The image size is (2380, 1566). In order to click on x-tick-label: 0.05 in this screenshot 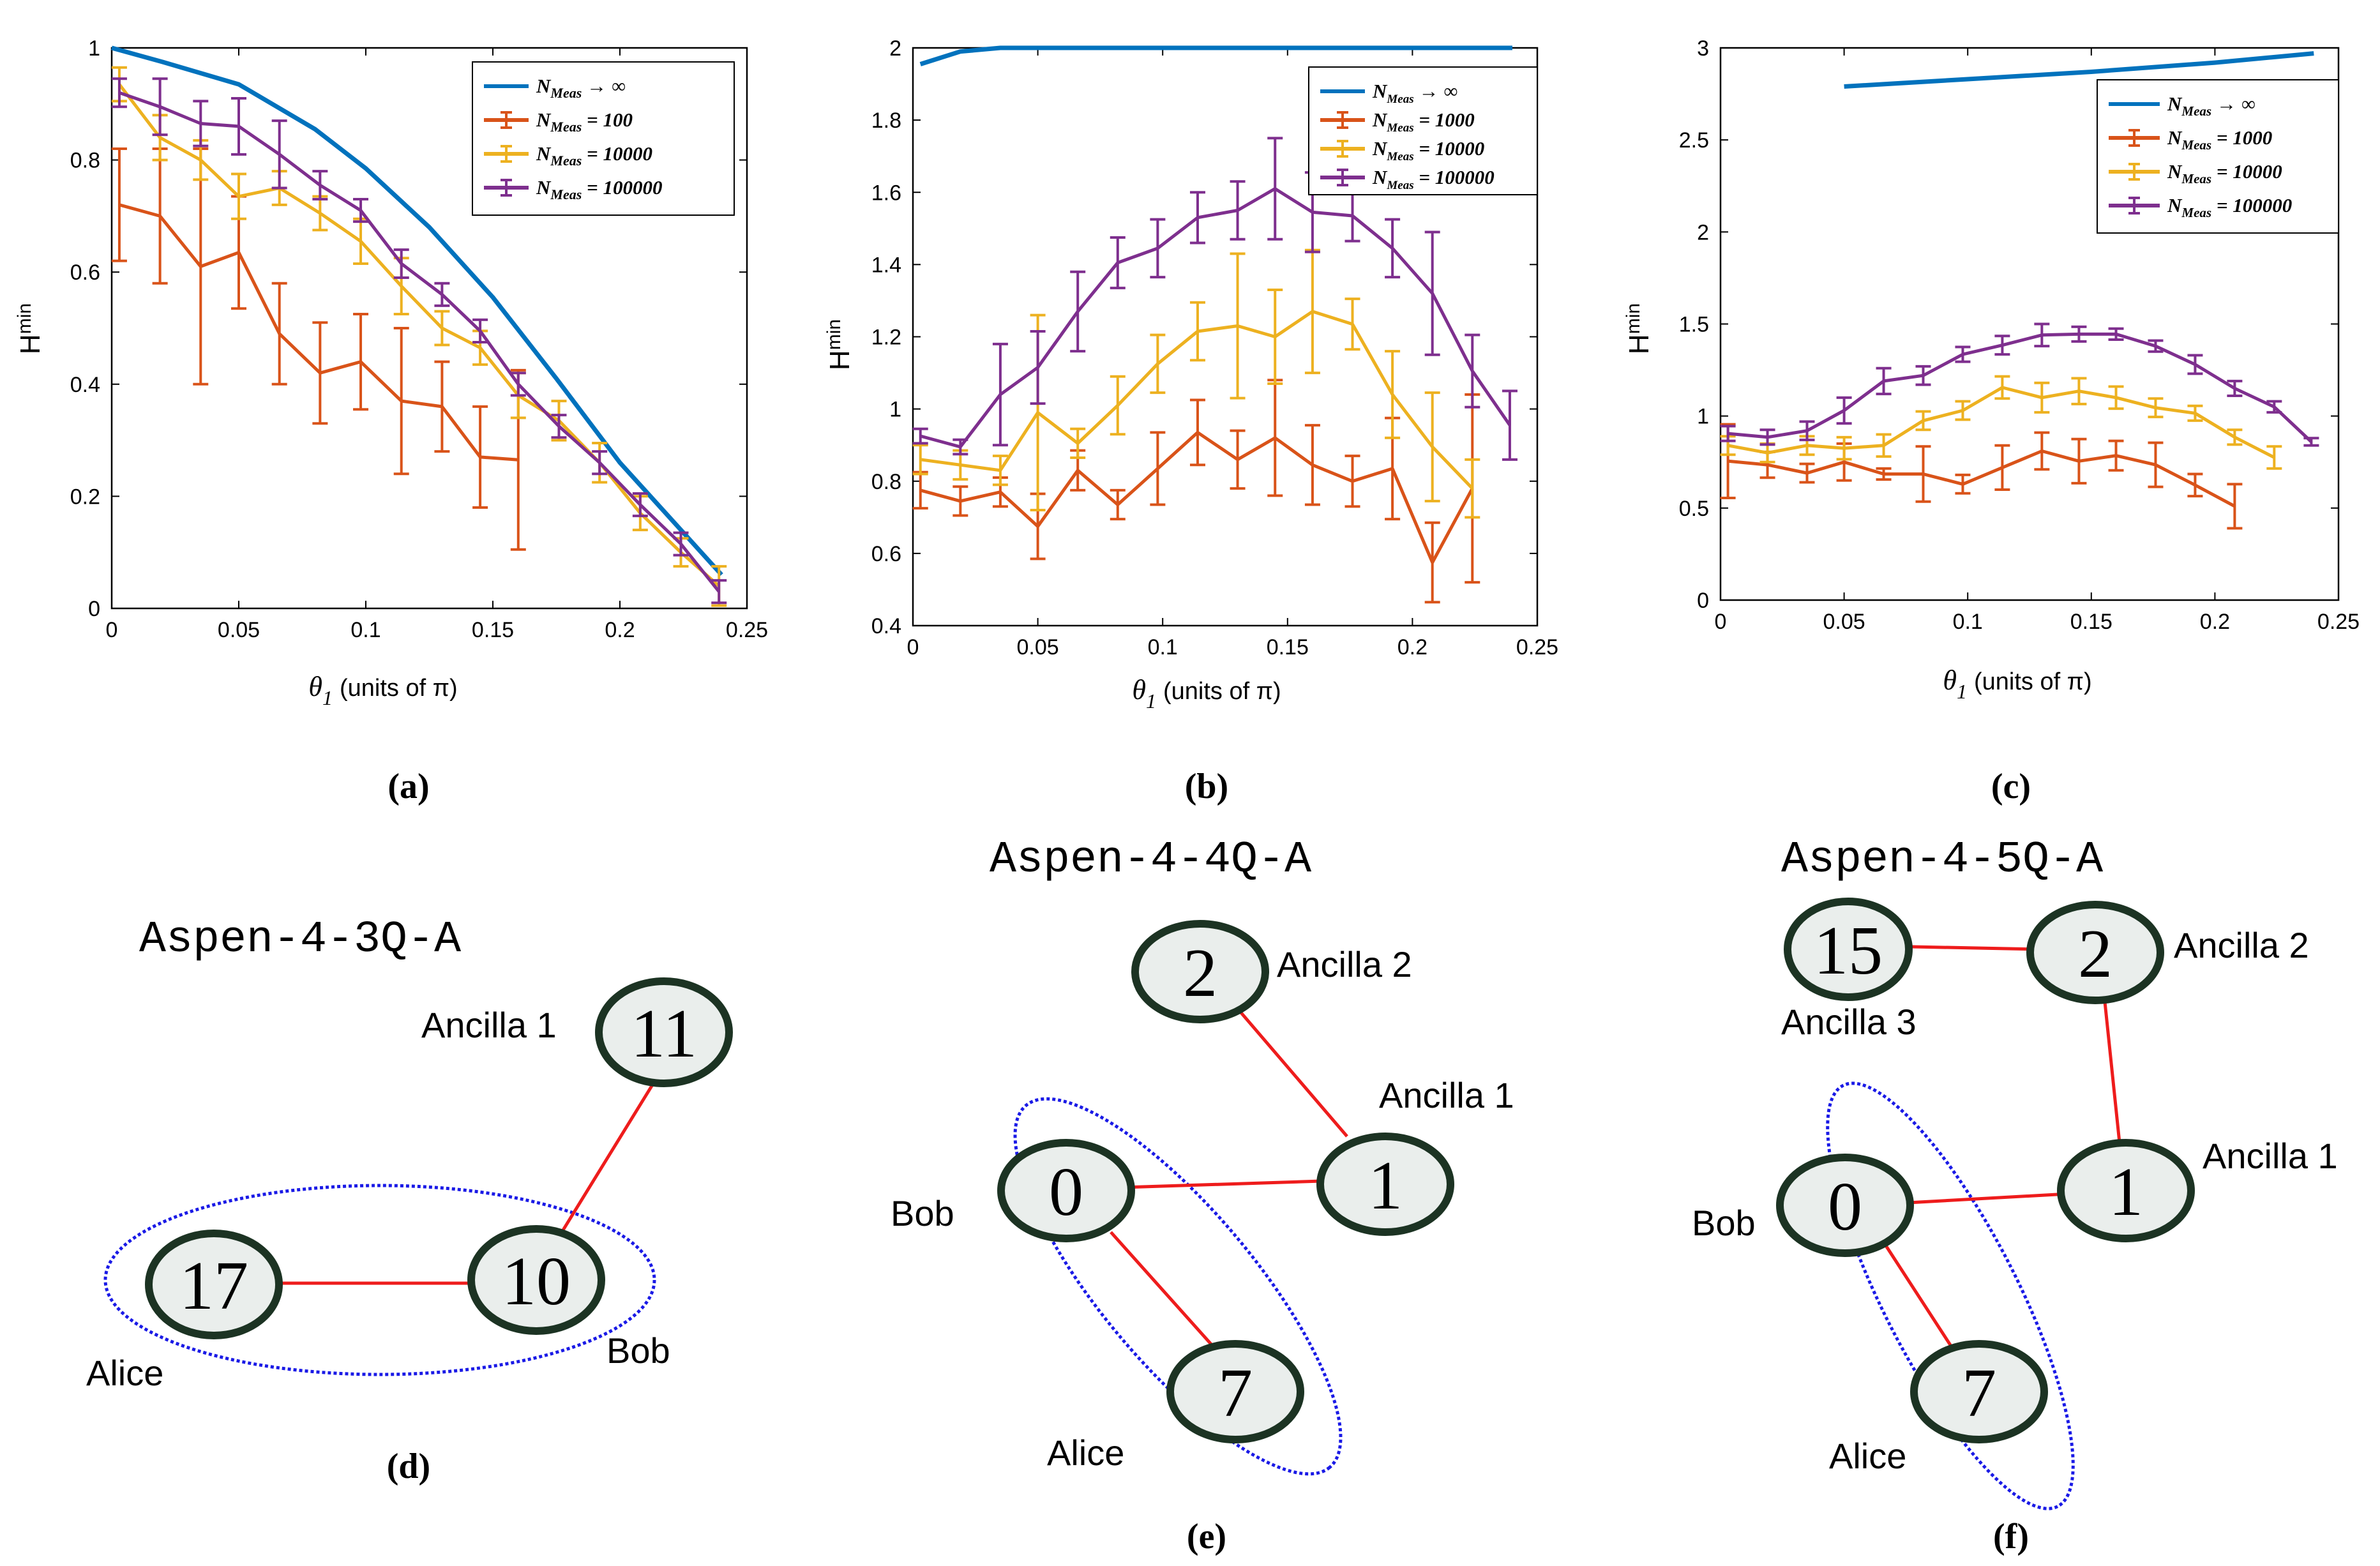, I will do `click(1038, 647)`.